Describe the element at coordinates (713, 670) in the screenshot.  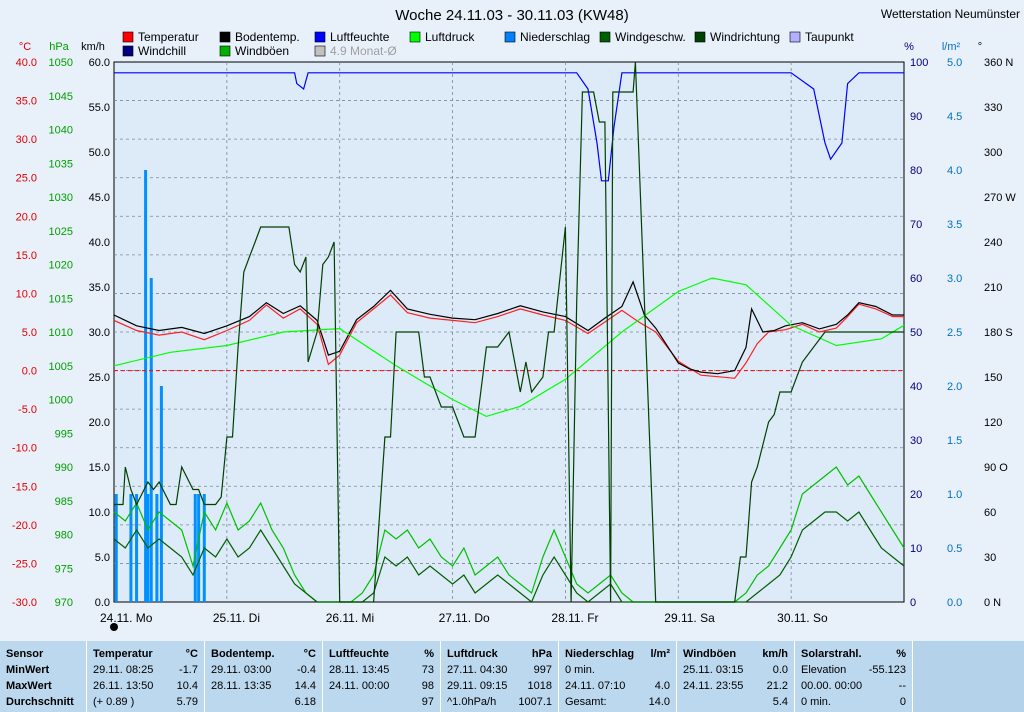
I see `stats-label: 25.11. 03:15` at that location.